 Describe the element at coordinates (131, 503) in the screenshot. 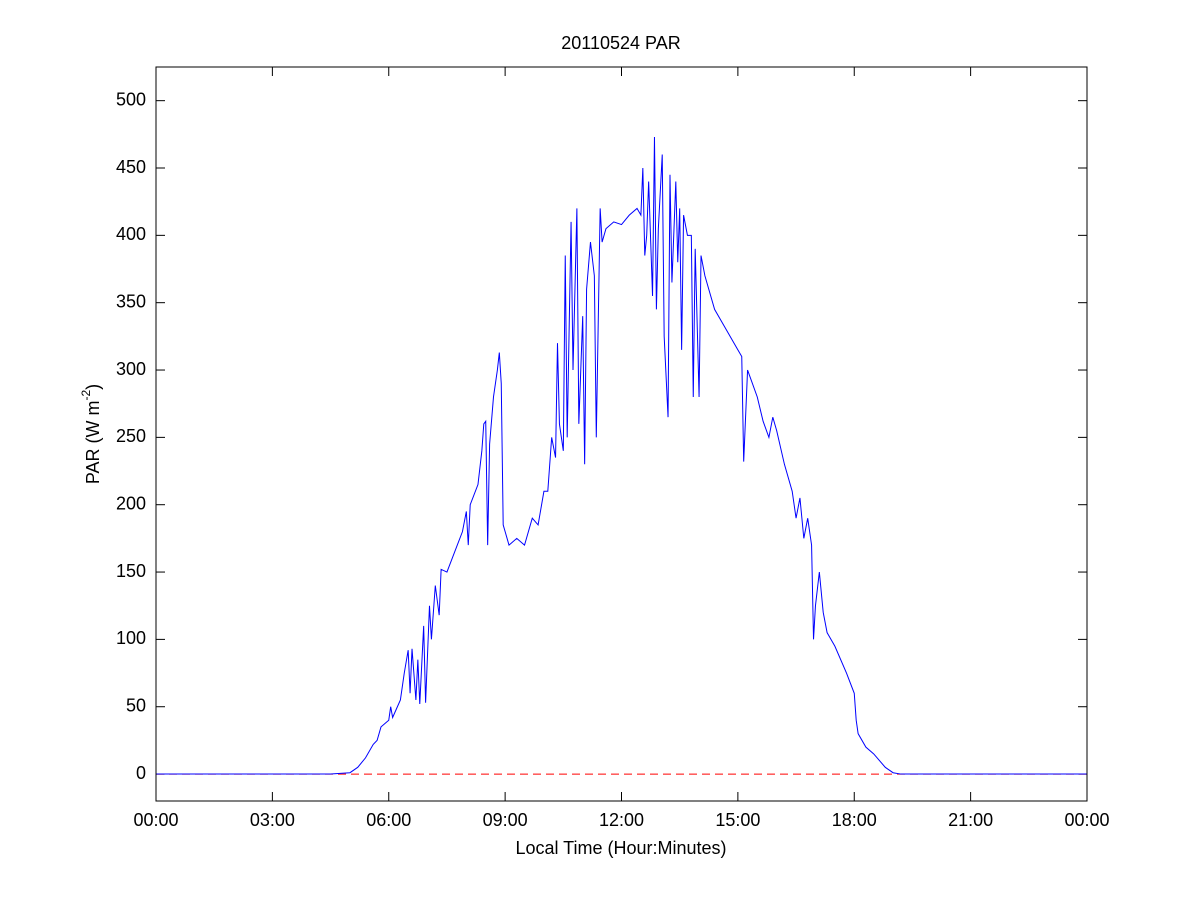

I see `y-tick-label: 200` at that location.